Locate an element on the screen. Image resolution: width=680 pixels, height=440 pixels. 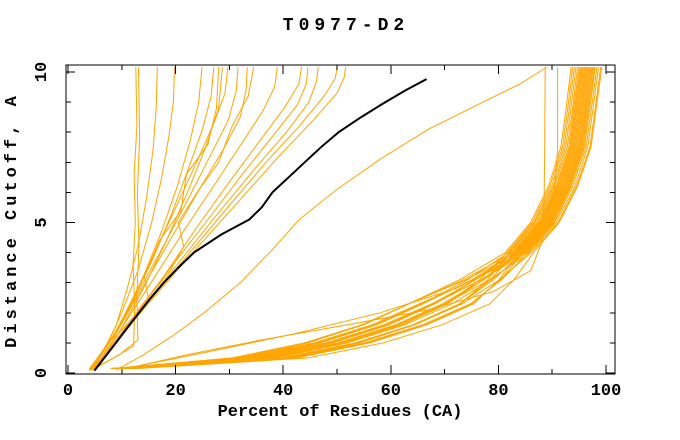
x-tick-label: 20 is located at coordinates (175, 391).